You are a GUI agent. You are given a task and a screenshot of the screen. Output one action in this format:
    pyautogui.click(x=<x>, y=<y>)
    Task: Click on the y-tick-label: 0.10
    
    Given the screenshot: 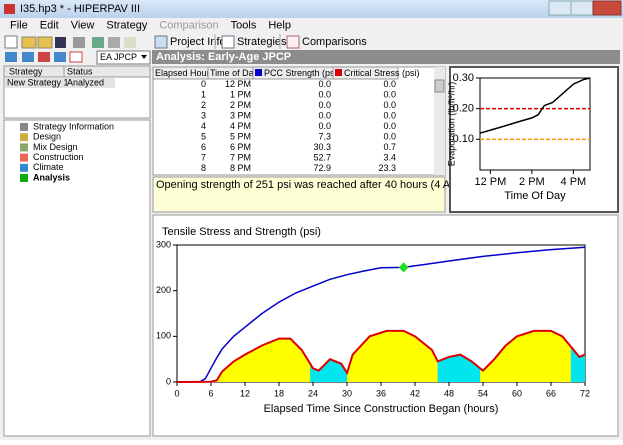 What is the action you would take?
    pyautogui.click(x=463, y=139)
    